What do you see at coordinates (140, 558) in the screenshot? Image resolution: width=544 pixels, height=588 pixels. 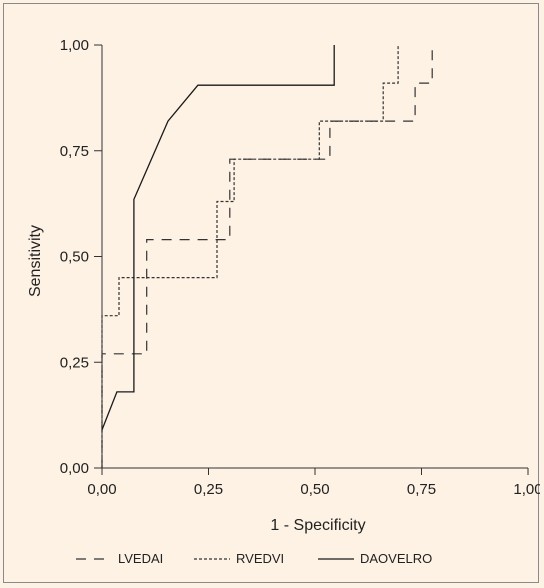 I see `legend-label-lvedai: LVEDAI` at bounding box center [140, 558].